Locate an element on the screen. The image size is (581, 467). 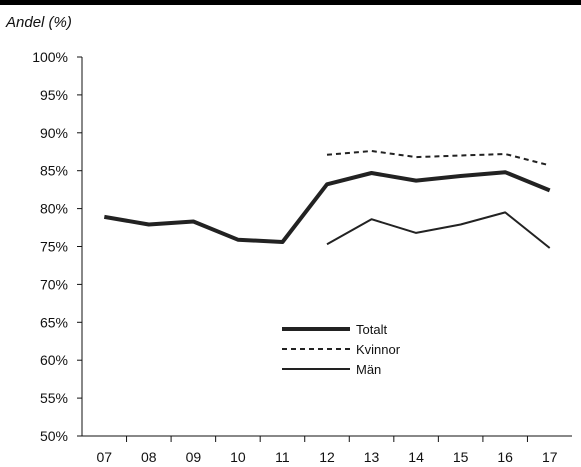
y-tick-label: 55% is located at coordinates (54, 398).